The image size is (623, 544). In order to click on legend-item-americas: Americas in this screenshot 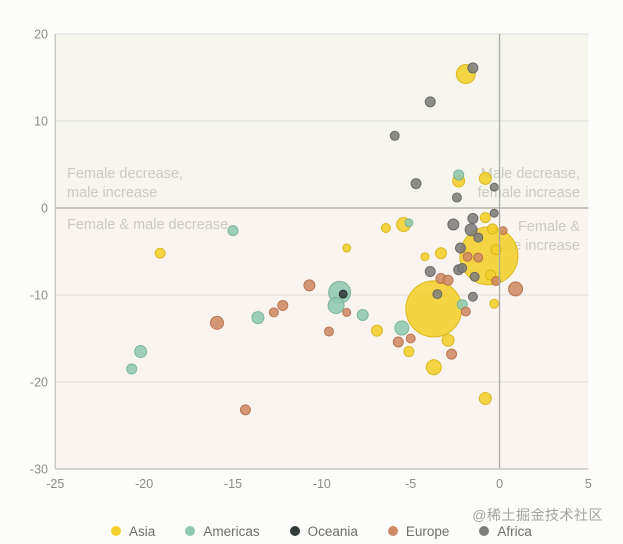, I will do `click(222, 531)`.